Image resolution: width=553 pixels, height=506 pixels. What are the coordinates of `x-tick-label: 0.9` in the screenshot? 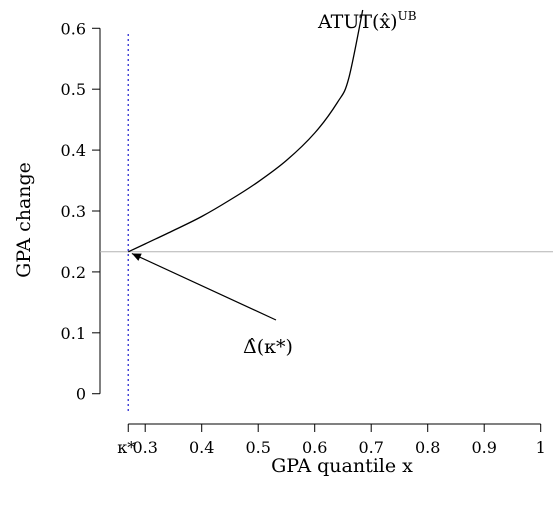 It's located at (483, 447).